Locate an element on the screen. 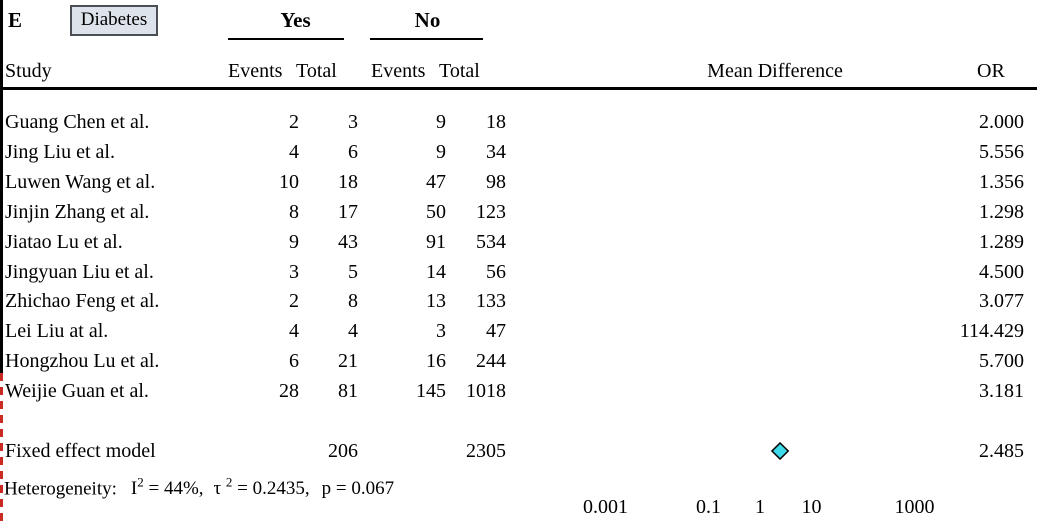  column-header-events-yes: Events is located at coordinates (255, 71).